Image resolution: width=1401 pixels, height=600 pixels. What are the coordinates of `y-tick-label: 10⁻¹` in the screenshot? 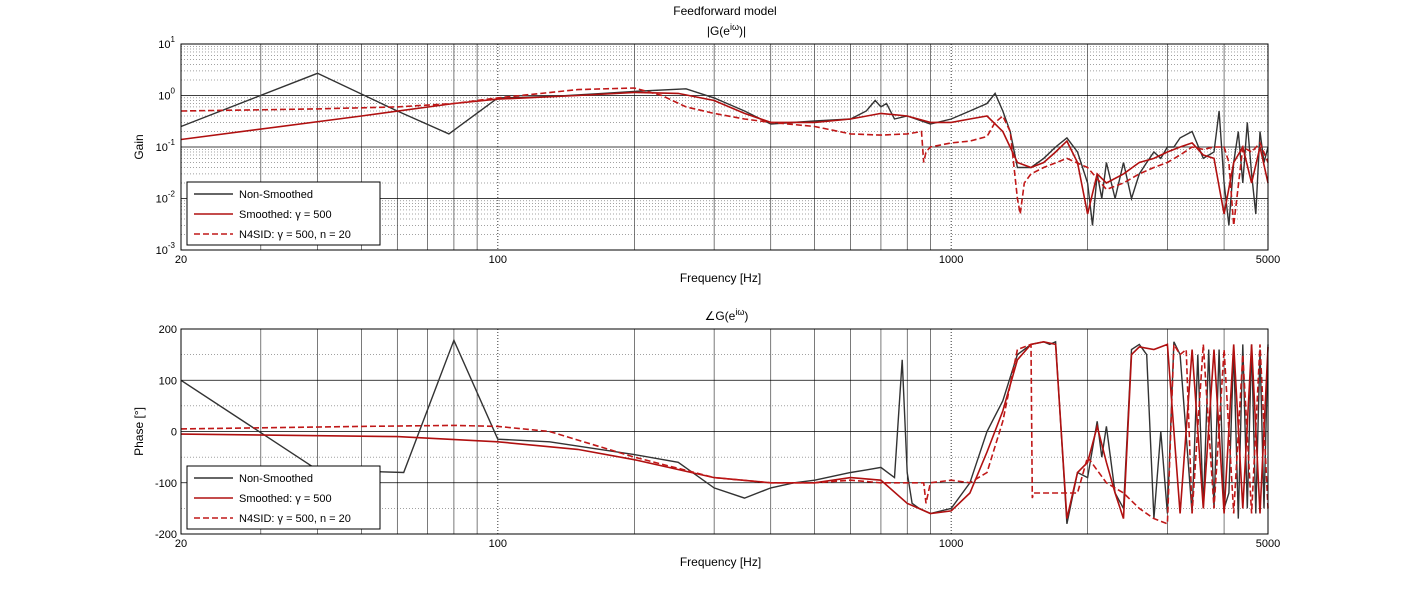 It's located at (166, 146).